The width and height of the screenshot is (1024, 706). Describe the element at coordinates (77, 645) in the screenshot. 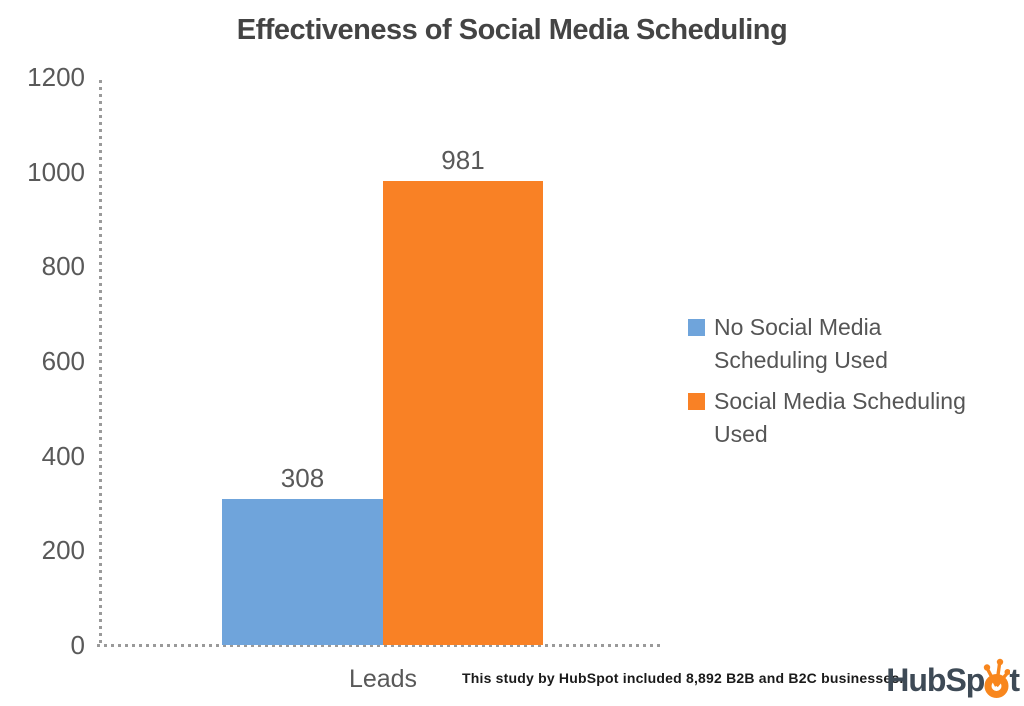

I see `y-tick-label: 0` at that location.